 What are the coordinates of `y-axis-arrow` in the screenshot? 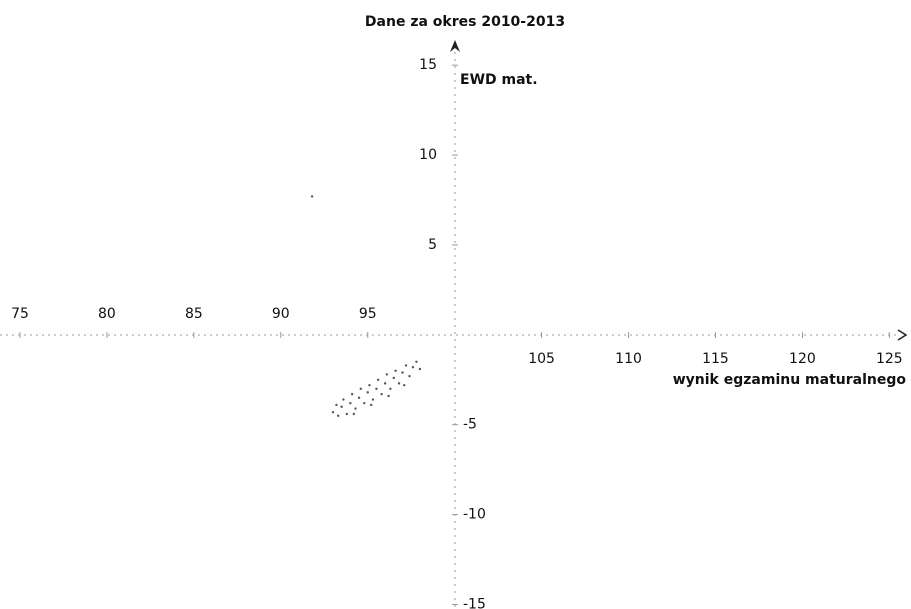 It's located at (455, 46).